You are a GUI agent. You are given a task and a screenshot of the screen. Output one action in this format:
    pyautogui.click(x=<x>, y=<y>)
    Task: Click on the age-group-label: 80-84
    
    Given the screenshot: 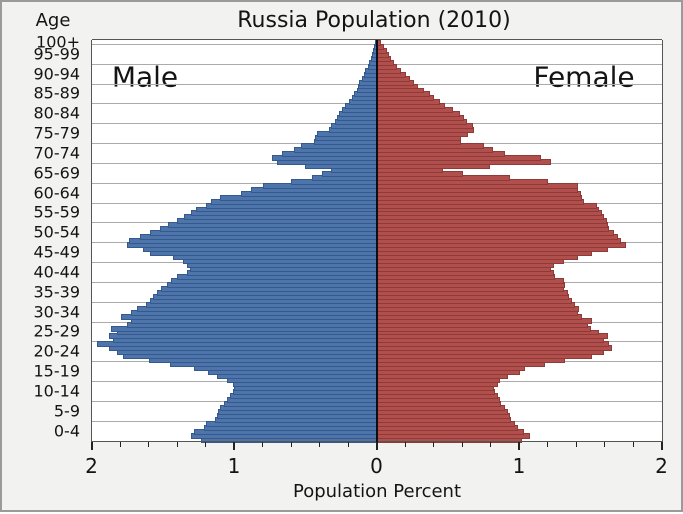 What is the action you would take?
    pyautogui.click(x=57, y=113)
    